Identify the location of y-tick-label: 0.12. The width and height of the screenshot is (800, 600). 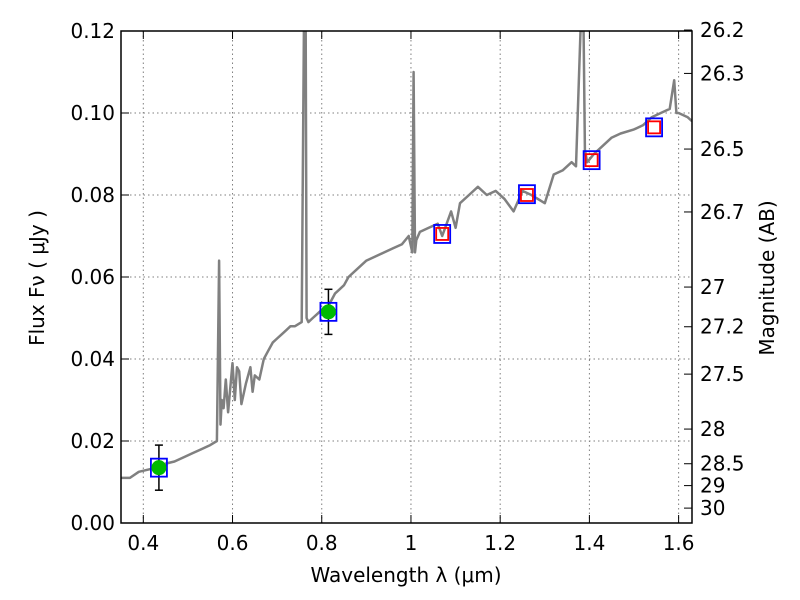
(92, 31).